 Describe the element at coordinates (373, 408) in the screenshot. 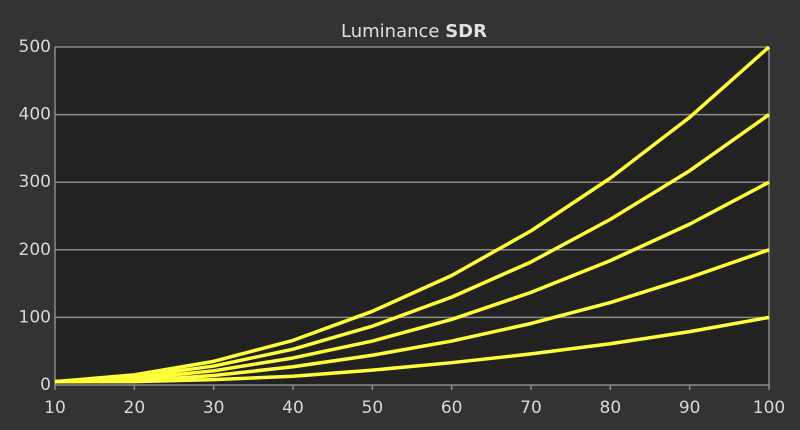

I see `x-tick-label: 50` at that location.